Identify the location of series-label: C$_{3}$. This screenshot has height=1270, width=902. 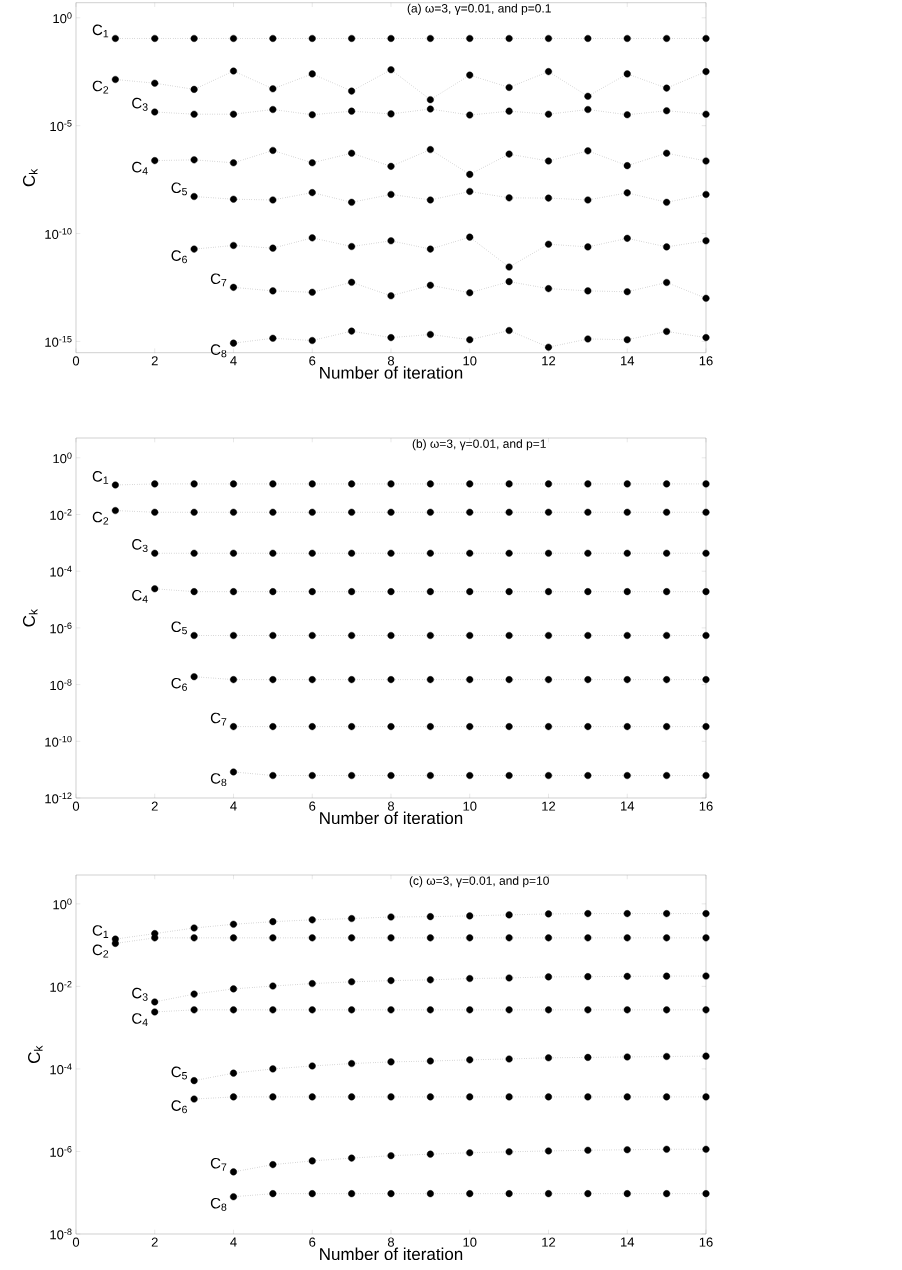
(140, 994).